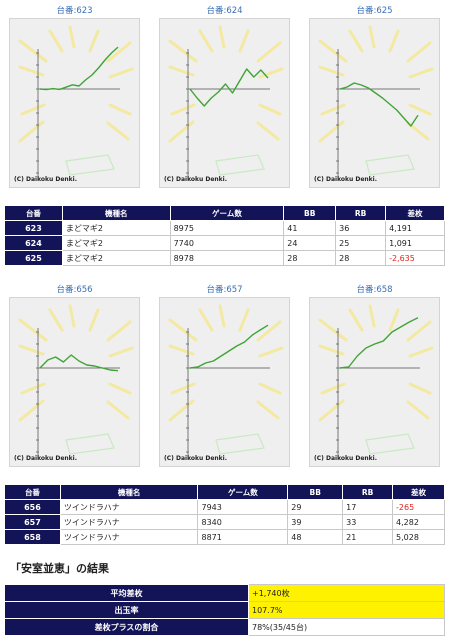 The image size is (449, 640). What do you see at coordinates (418, 537) in the screenshot?
I see `diff-cell: 5,028` at bounding box center [418, 537].